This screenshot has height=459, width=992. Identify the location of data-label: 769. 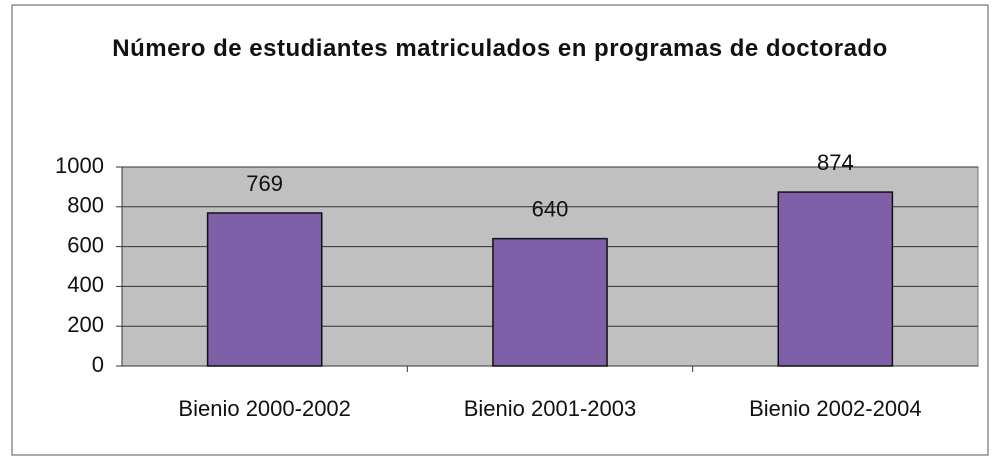
(264, 183).